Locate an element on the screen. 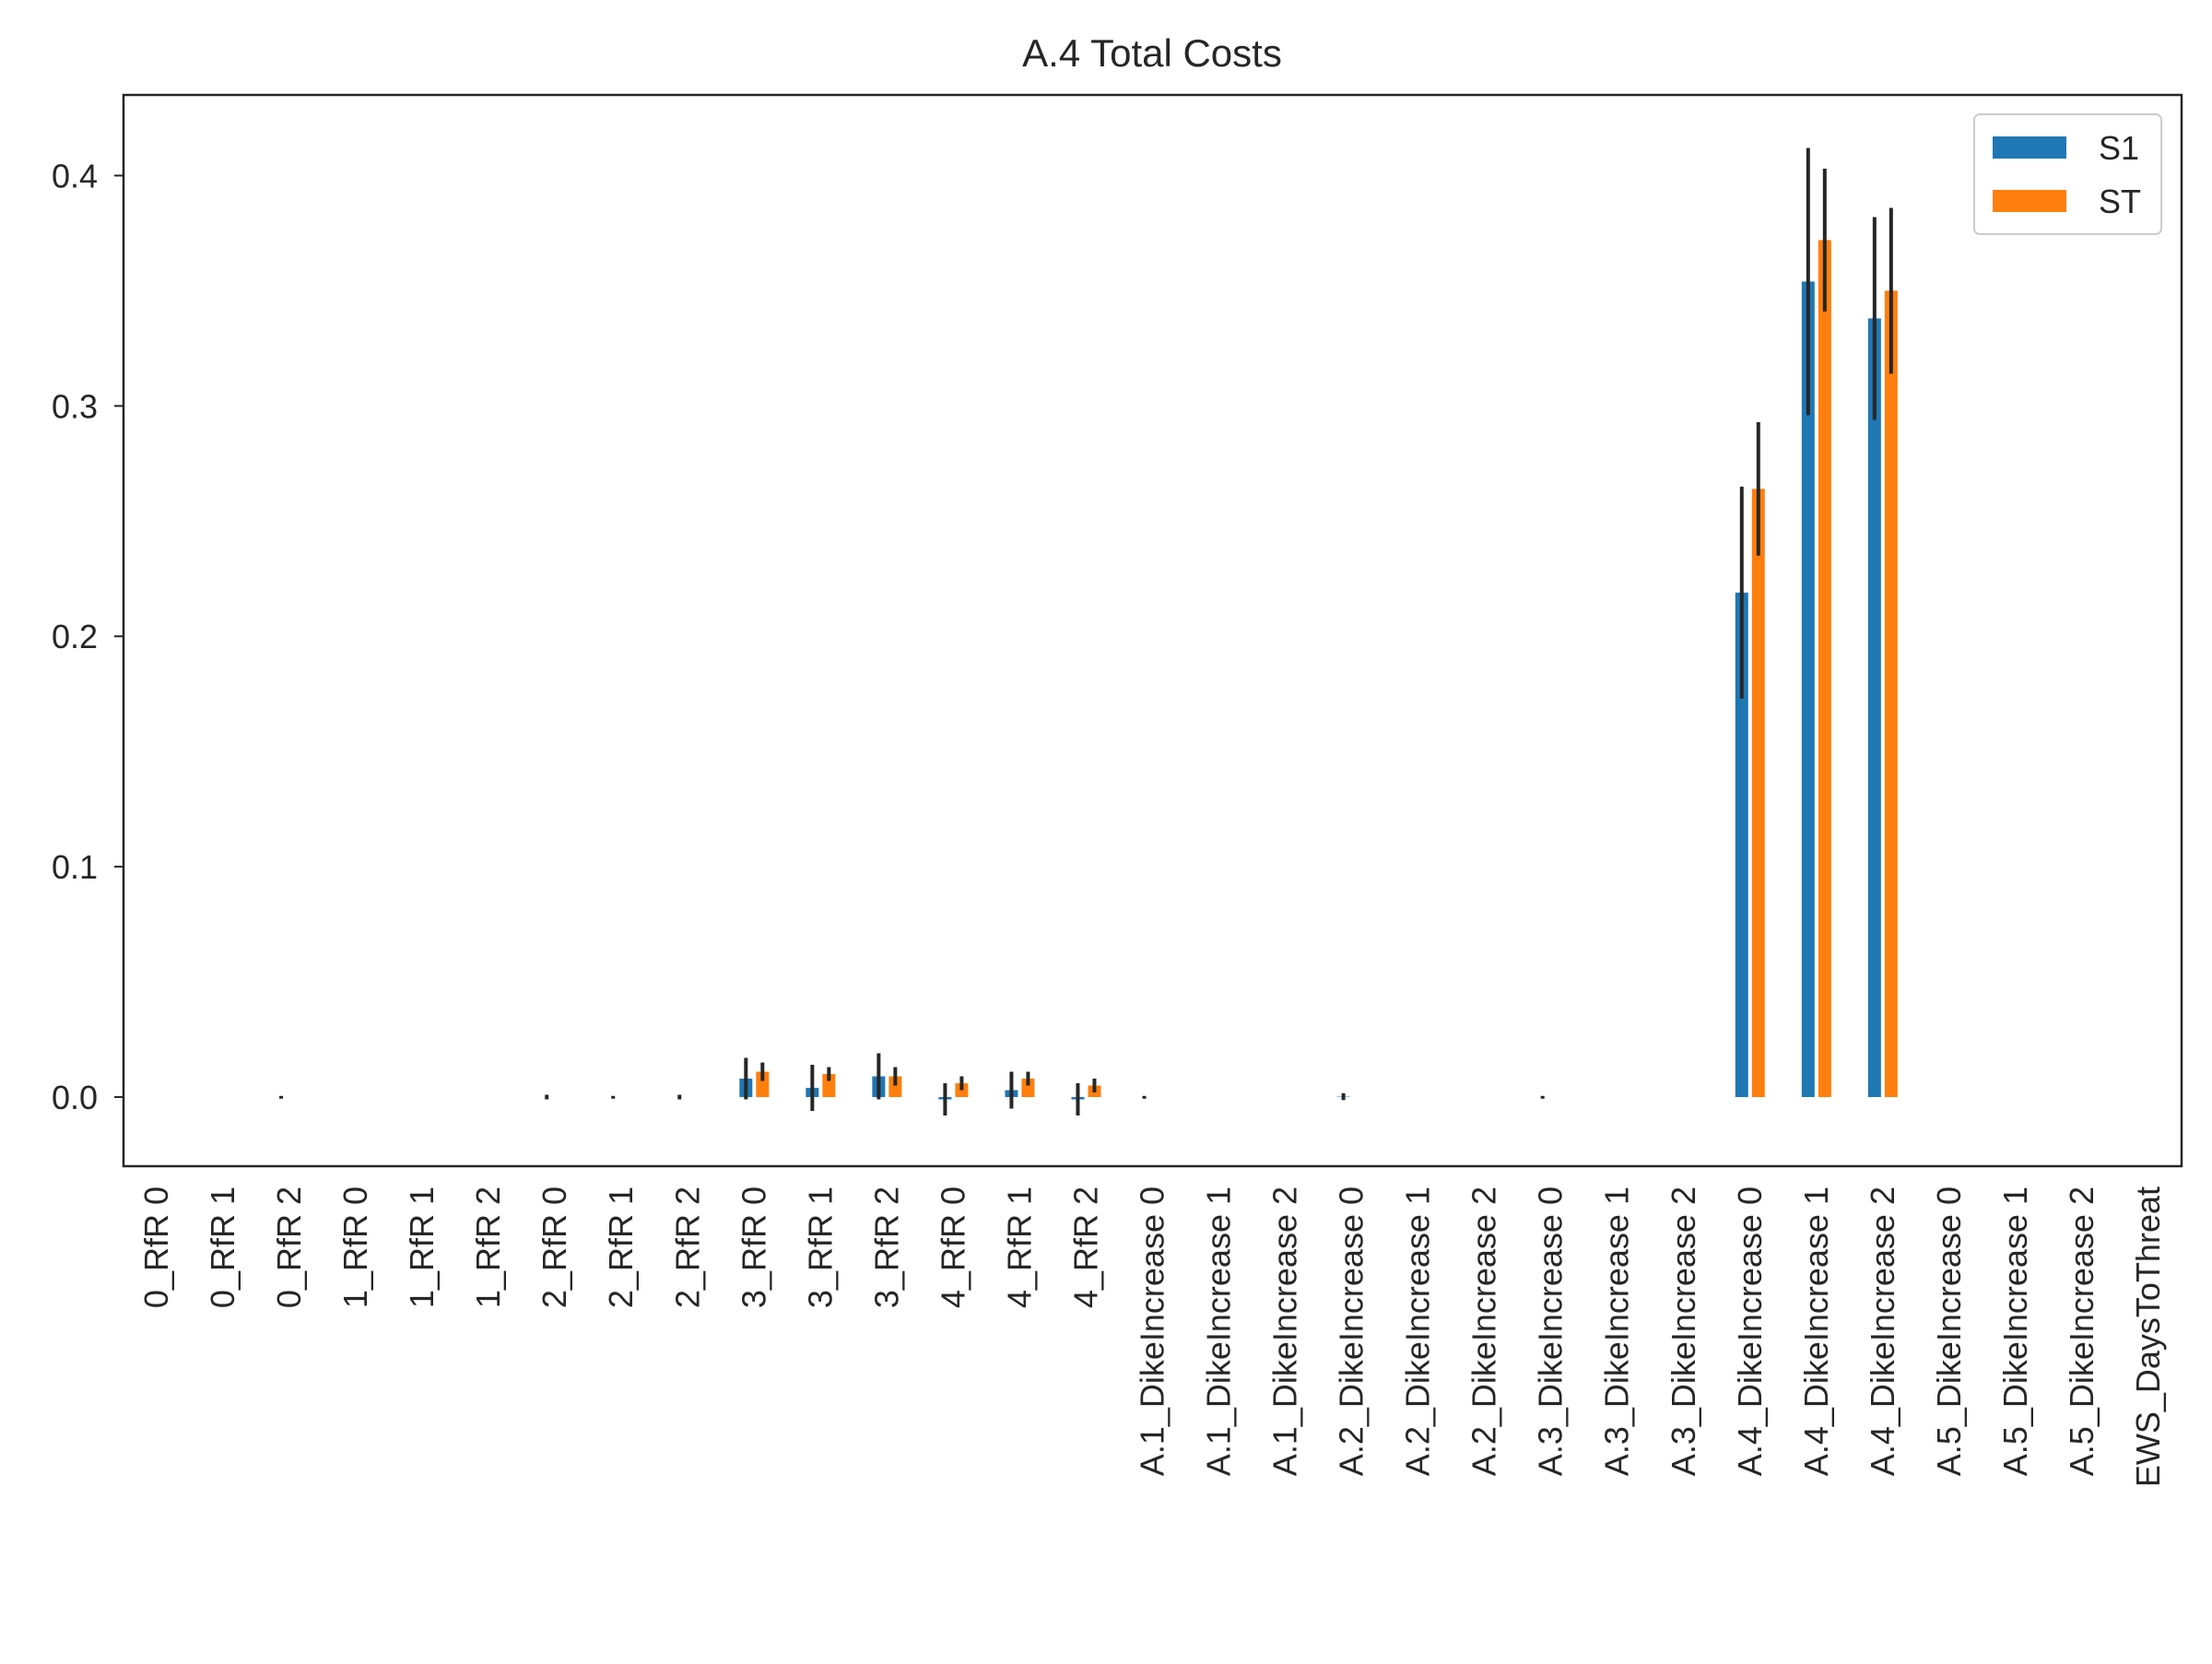  y-tick-label: 0.0 is located at coordinates (75, 1097).